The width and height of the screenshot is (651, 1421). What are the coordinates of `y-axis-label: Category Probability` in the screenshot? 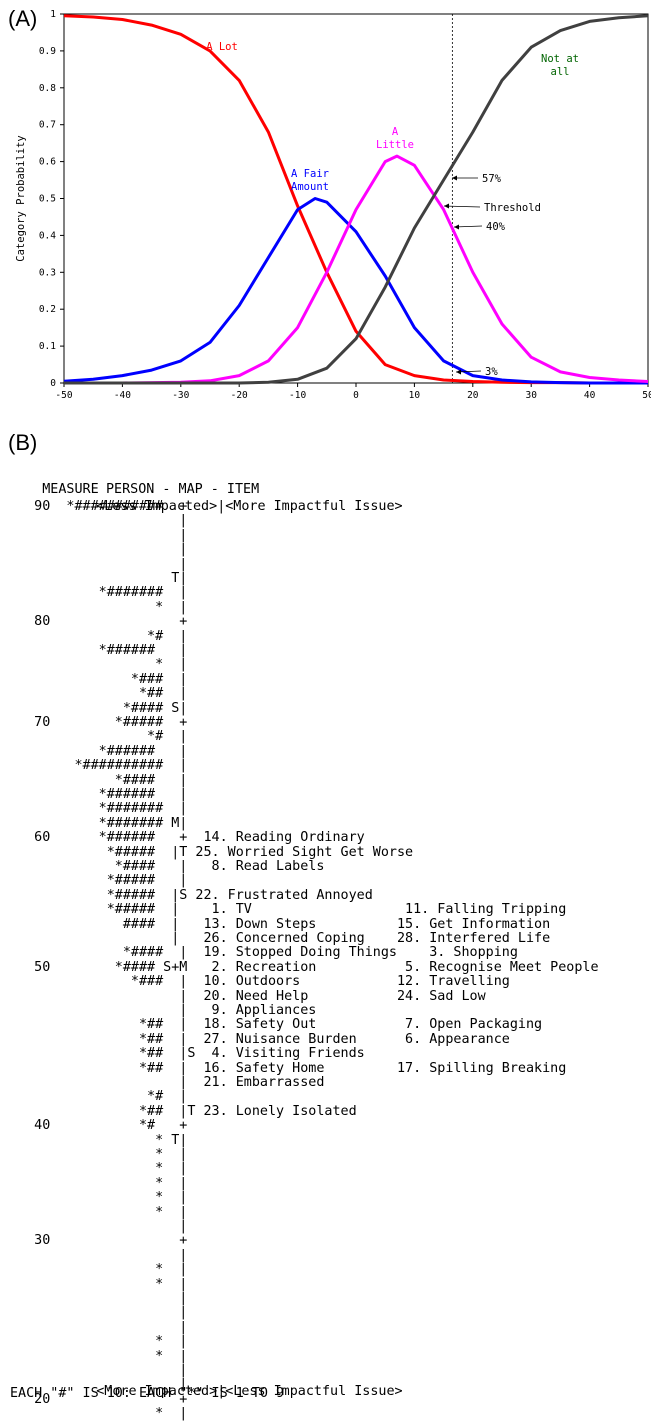 It's located at (21, 198).